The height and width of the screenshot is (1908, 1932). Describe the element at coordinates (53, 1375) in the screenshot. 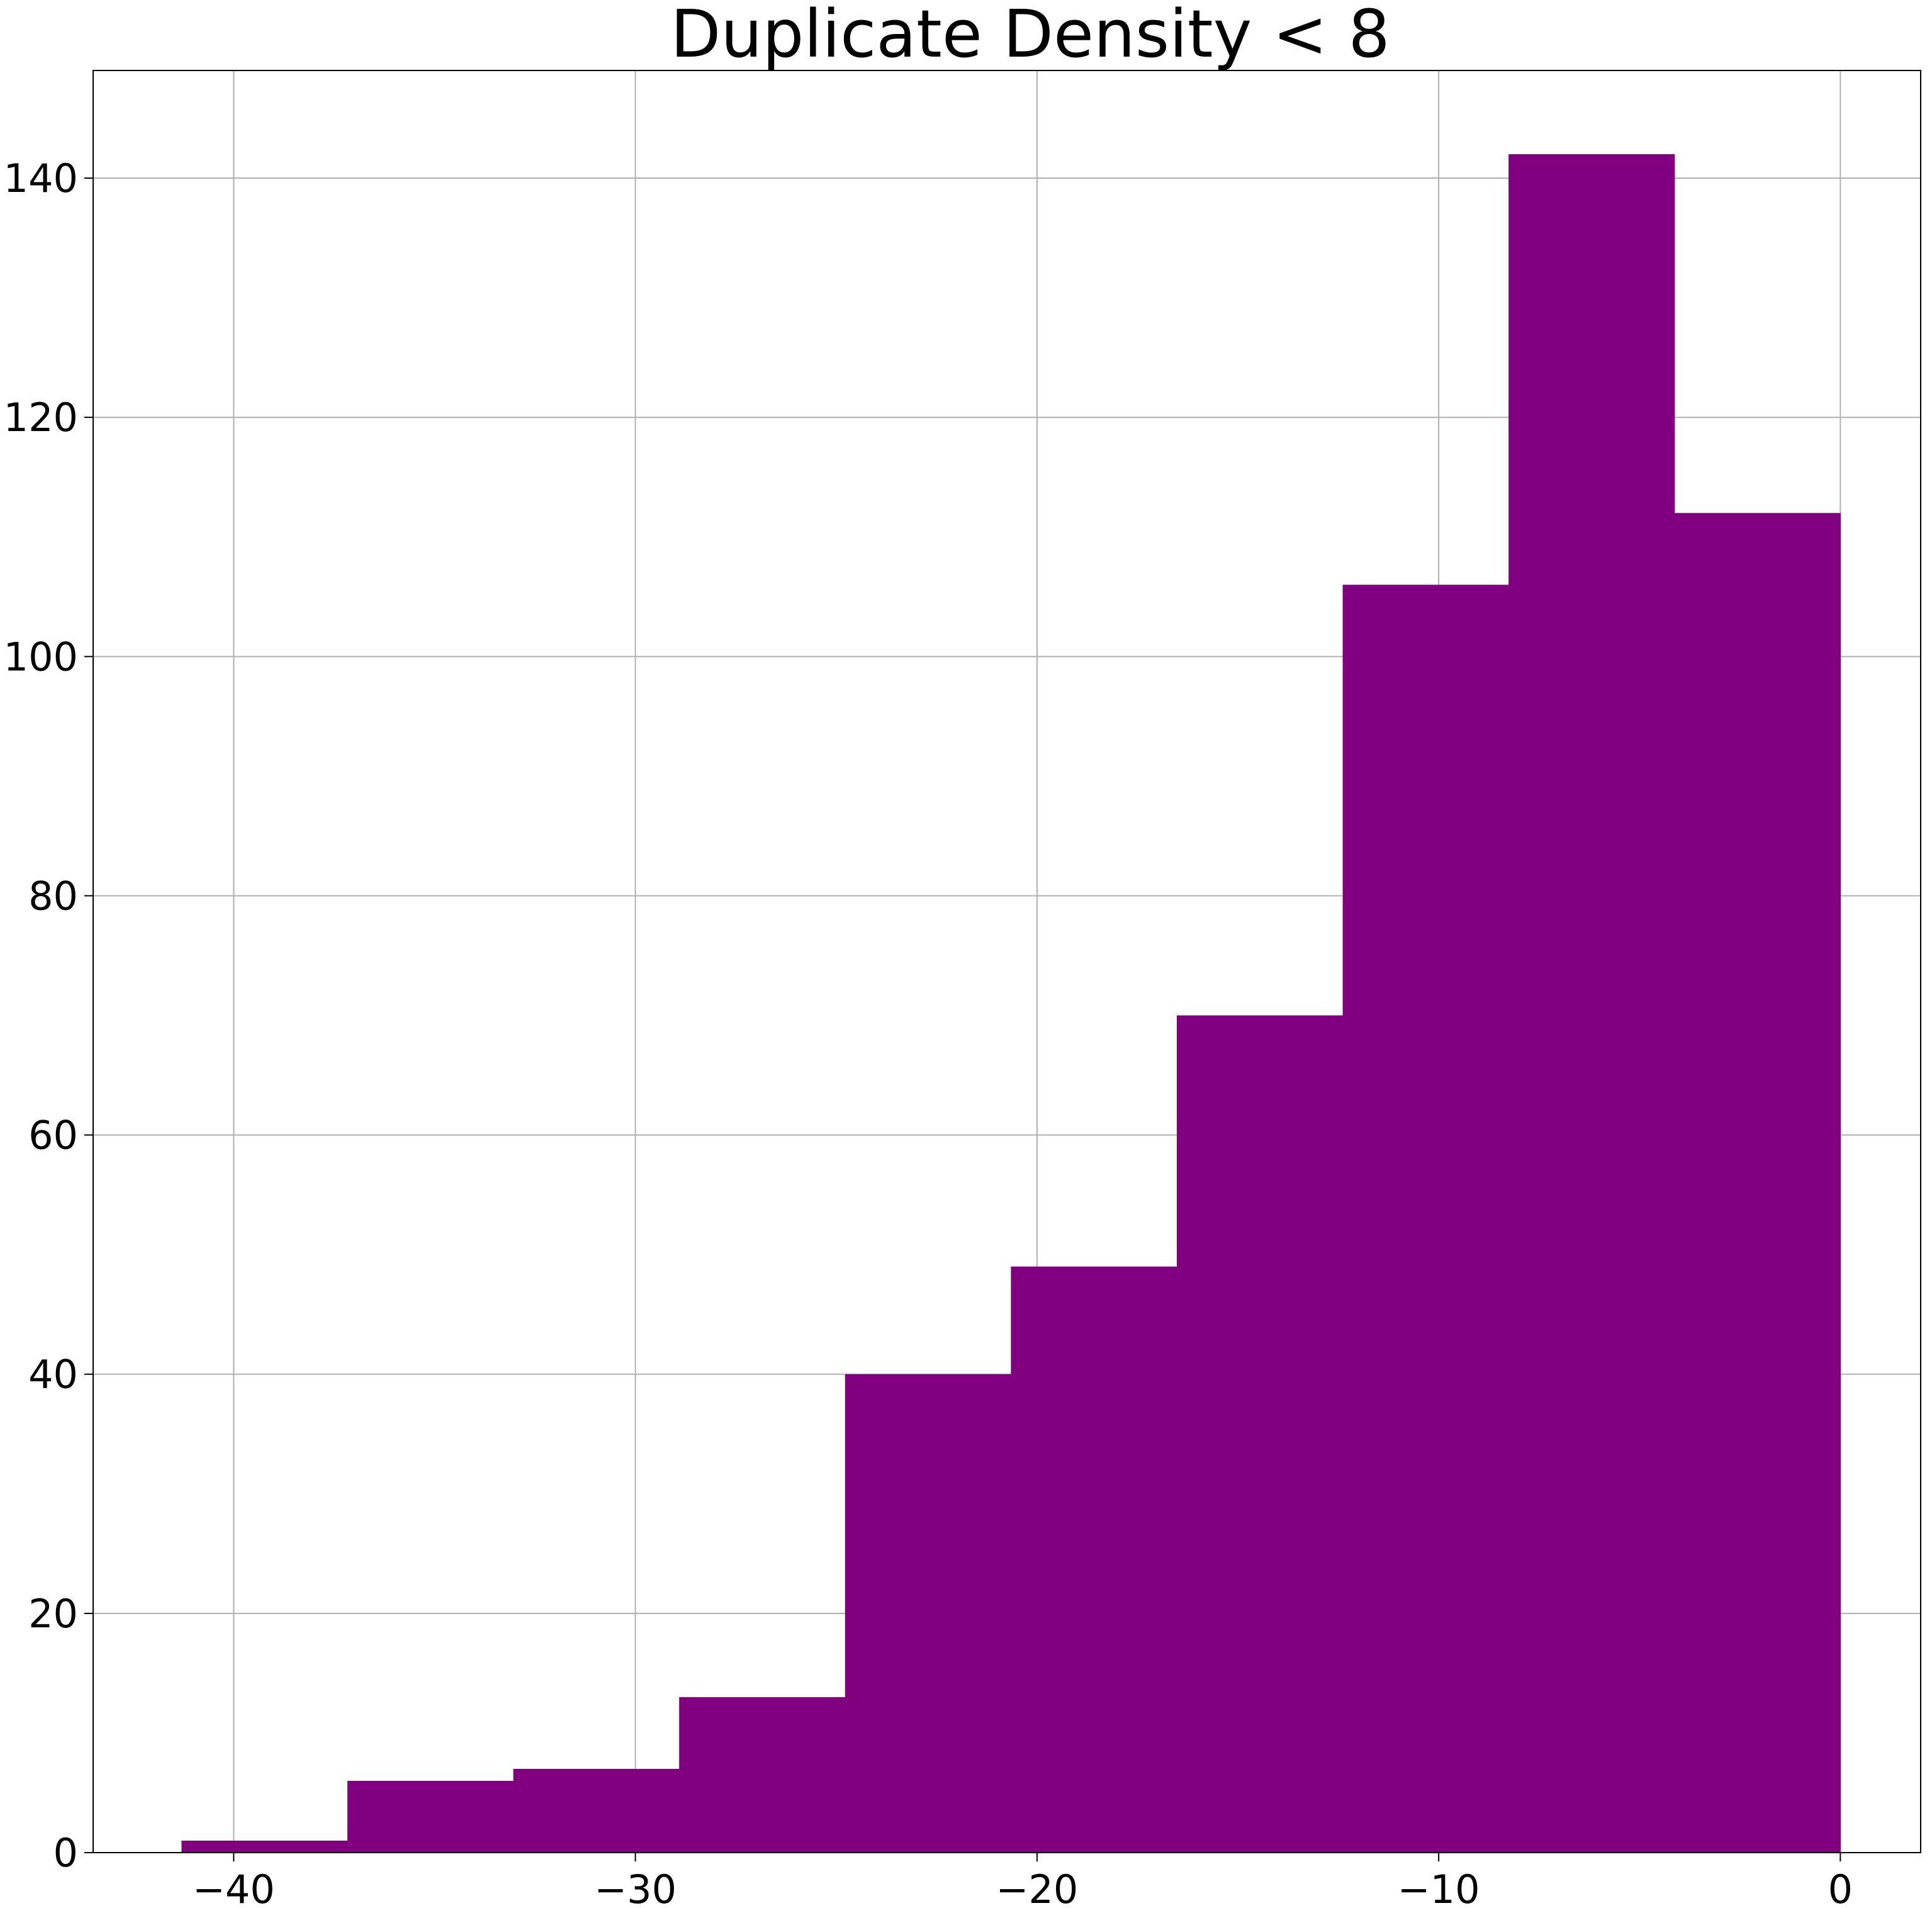

I see `y-tick-label-2: 40` at that location.